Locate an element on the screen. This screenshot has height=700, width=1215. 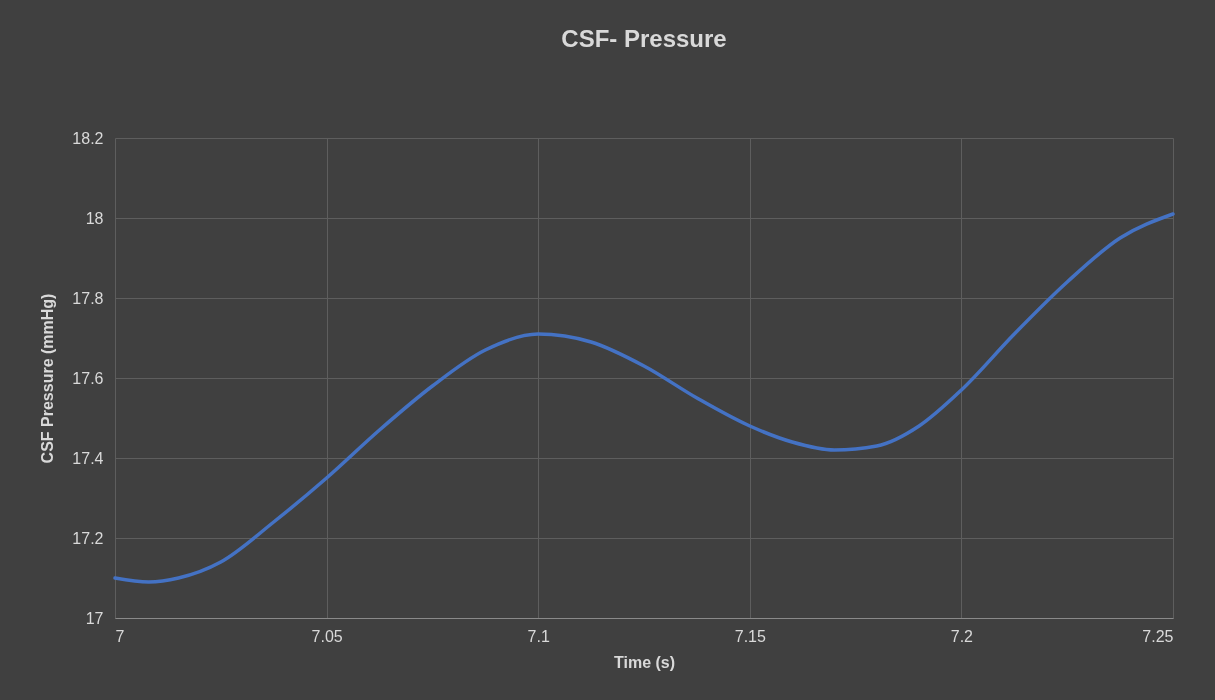
y-tick-label: 17.8 is located at coordinates (88, 298).